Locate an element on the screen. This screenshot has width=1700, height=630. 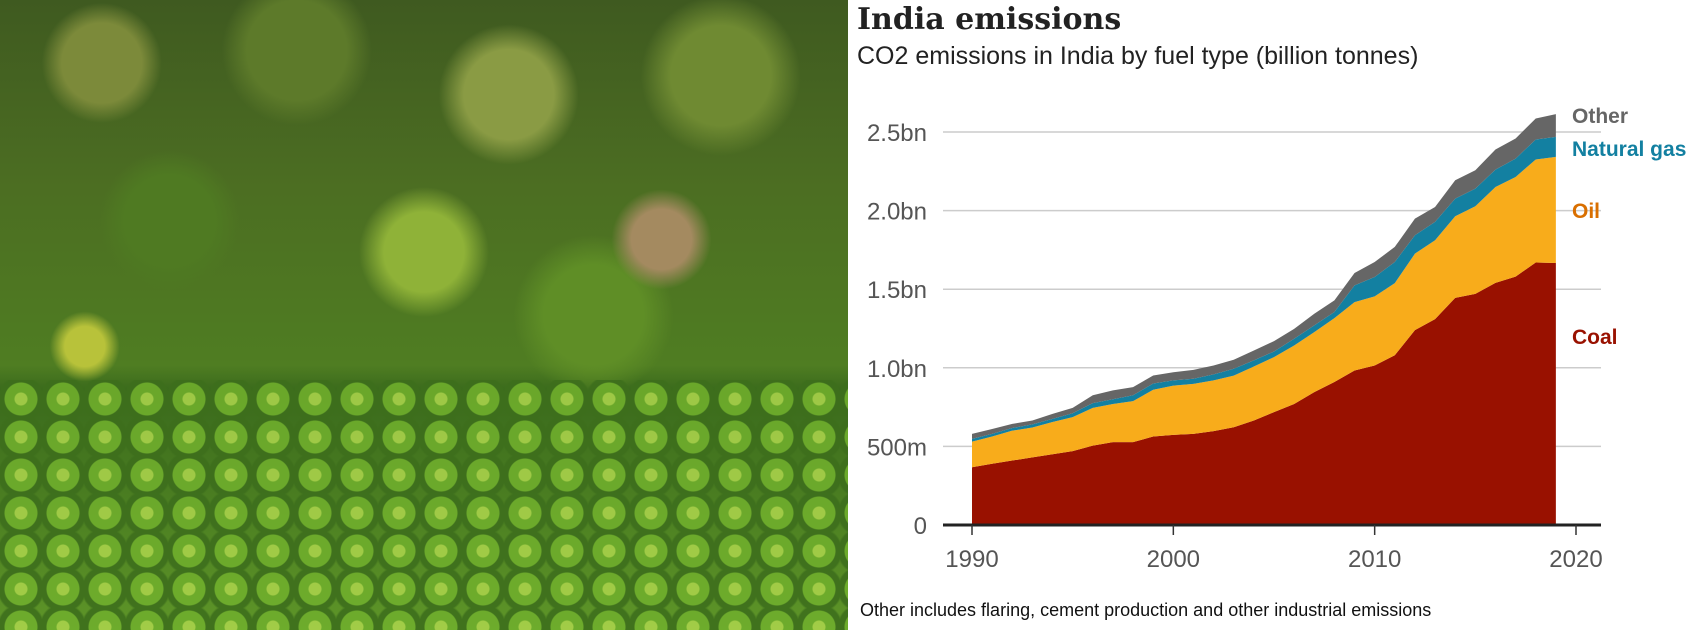
area-coal is located at coordinates (1264, 393).